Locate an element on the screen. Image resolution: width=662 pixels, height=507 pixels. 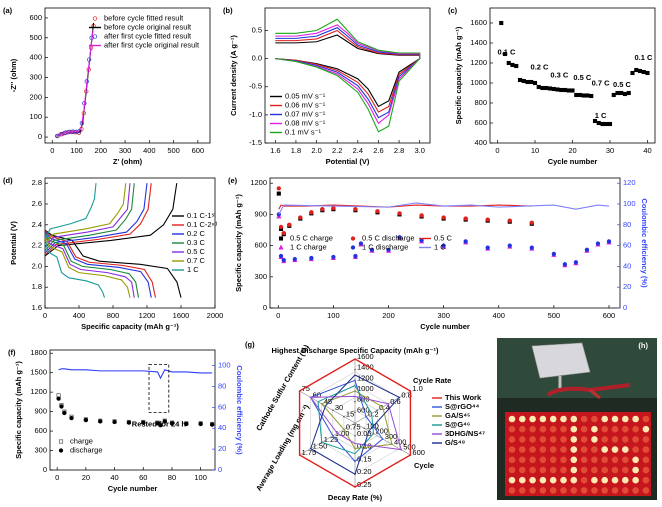
x-tick-label: 100 is located at coordinates (76, 150).